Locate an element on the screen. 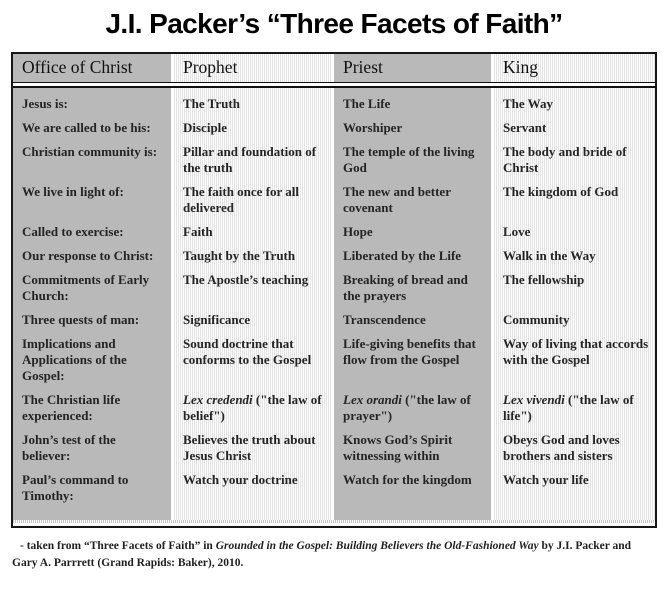 The image size is (668, 598). value-cell: The kingdom of God is located at coordinates (574, 200).